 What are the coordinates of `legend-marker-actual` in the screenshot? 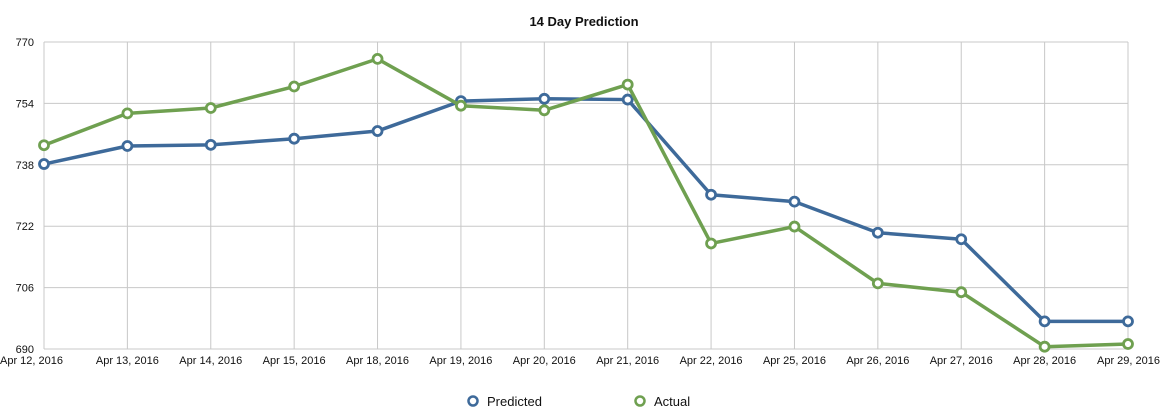 It's located at (640, 401).